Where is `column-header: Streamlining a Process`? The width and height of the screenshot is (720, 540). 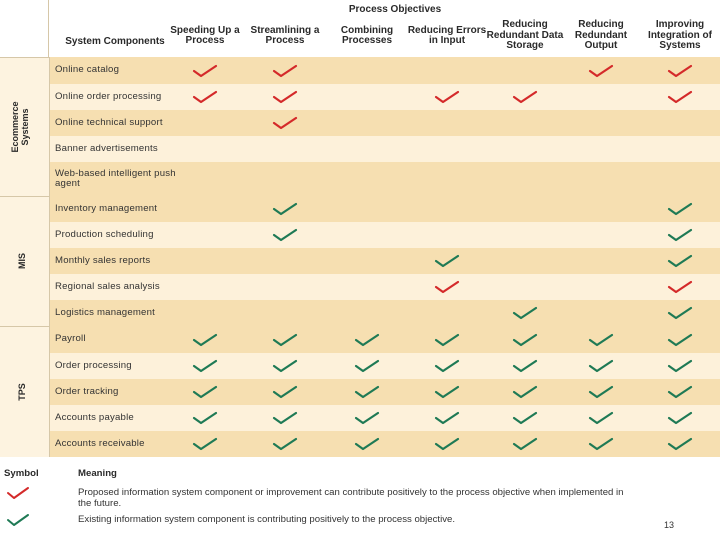
column-header: Streamlining a Process is located at coordinates (285, 35).